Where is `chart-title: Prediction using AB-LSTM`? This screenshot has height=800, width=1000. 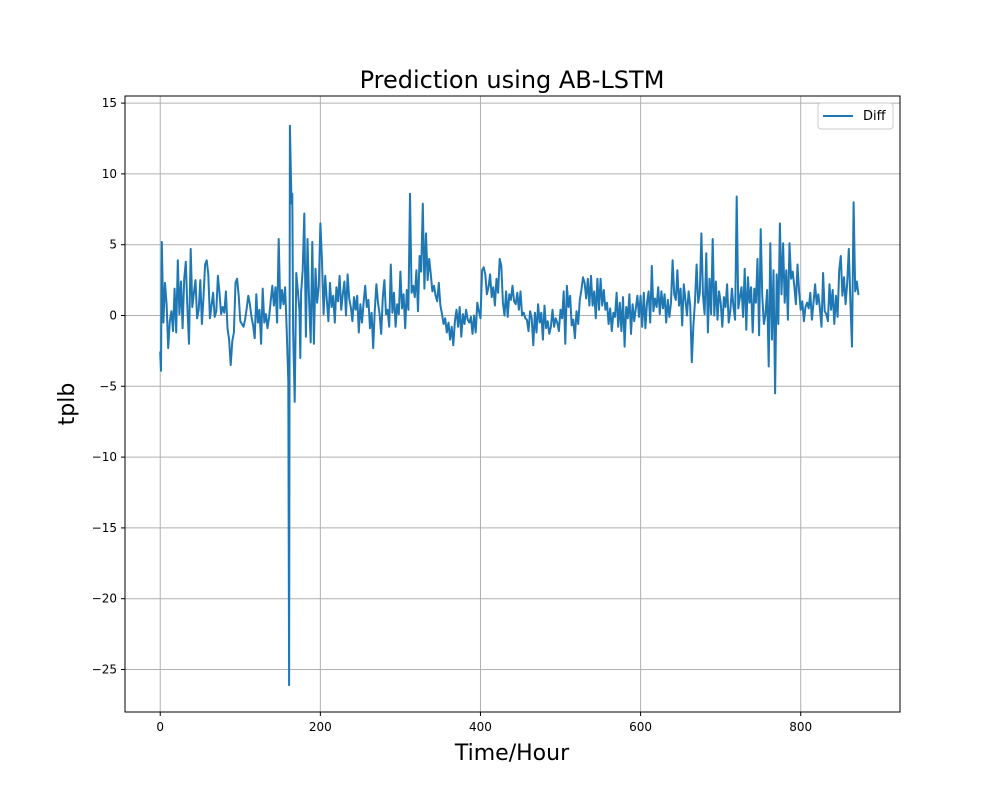 chart-title: Prediction using AB-LSTM is located at coordinates (512, 80).